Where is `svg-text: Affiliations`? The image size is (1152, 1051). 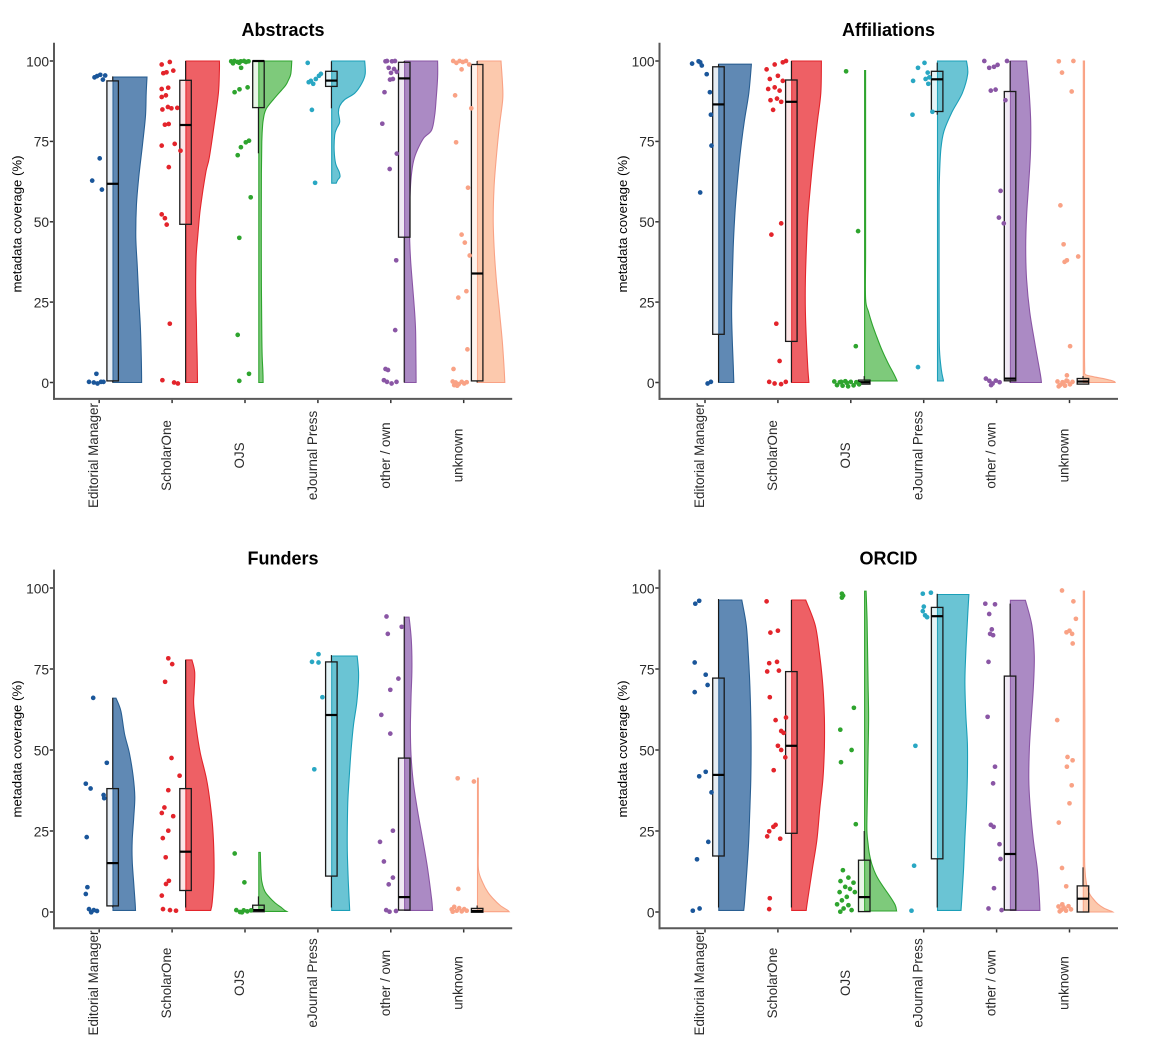 svg-text: Affiliations is located at coordinates (888, 30).